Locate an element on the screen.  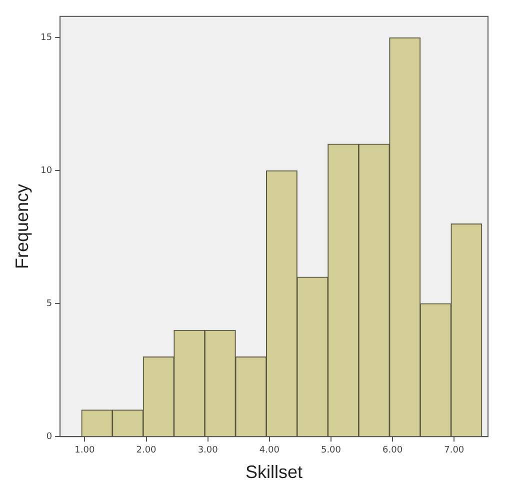
y-tick-label: 10 is located at coordinates (46, 171).